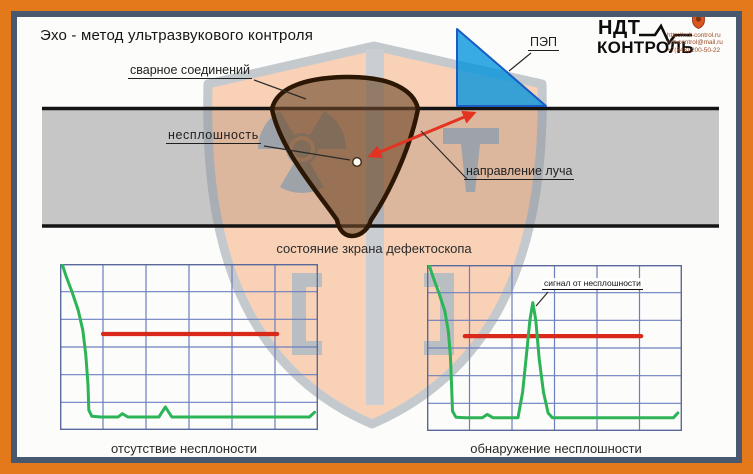  What do you see at coordinates (280, 89) in the screenshot?
I see `weld-leader-line` at bounding box center [280, 89].